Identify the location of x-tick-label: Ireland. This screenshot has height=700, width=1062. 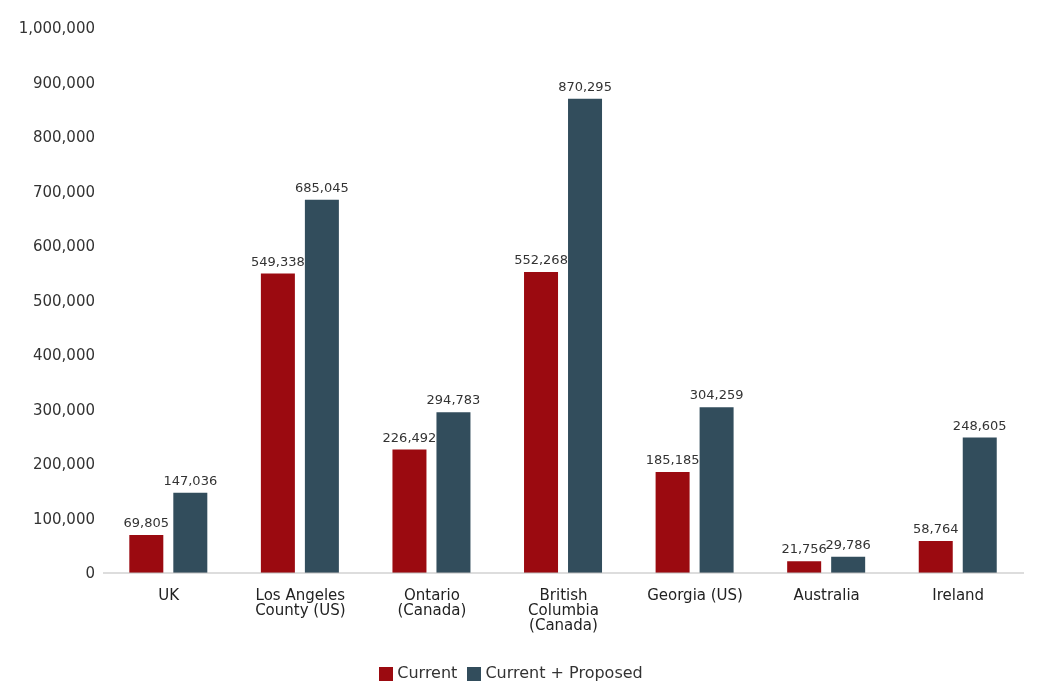
(958, 594).